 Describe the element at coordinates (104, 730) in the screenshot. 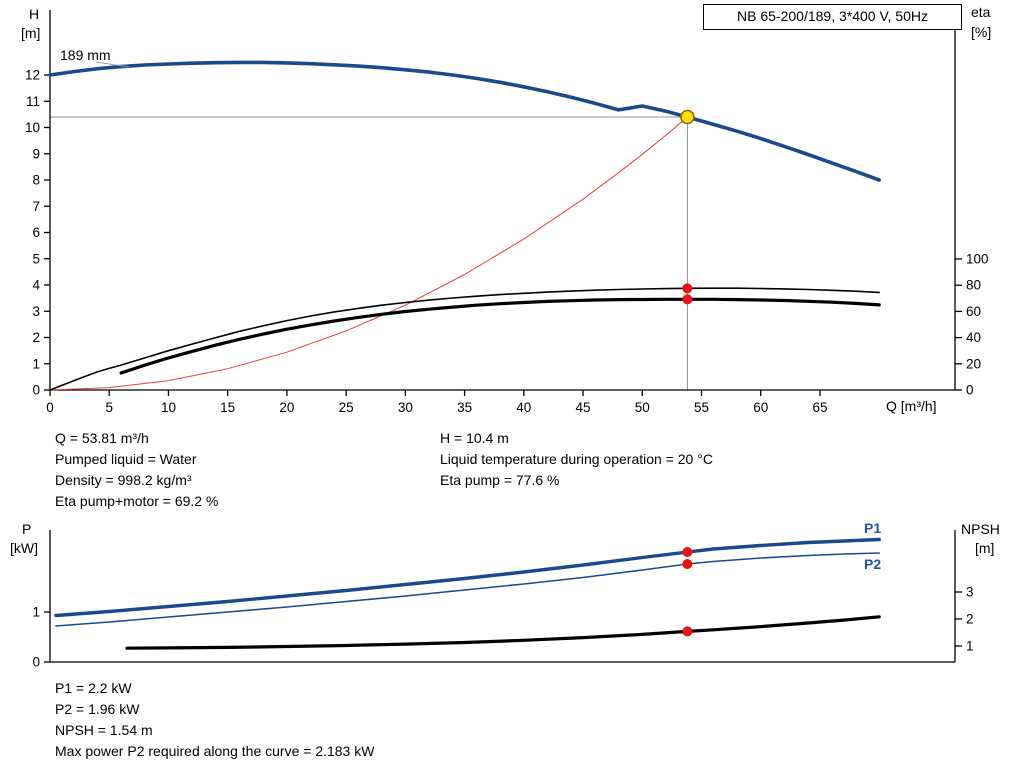

I see `info-npsh: NPSH = 1.54 m` at that location.